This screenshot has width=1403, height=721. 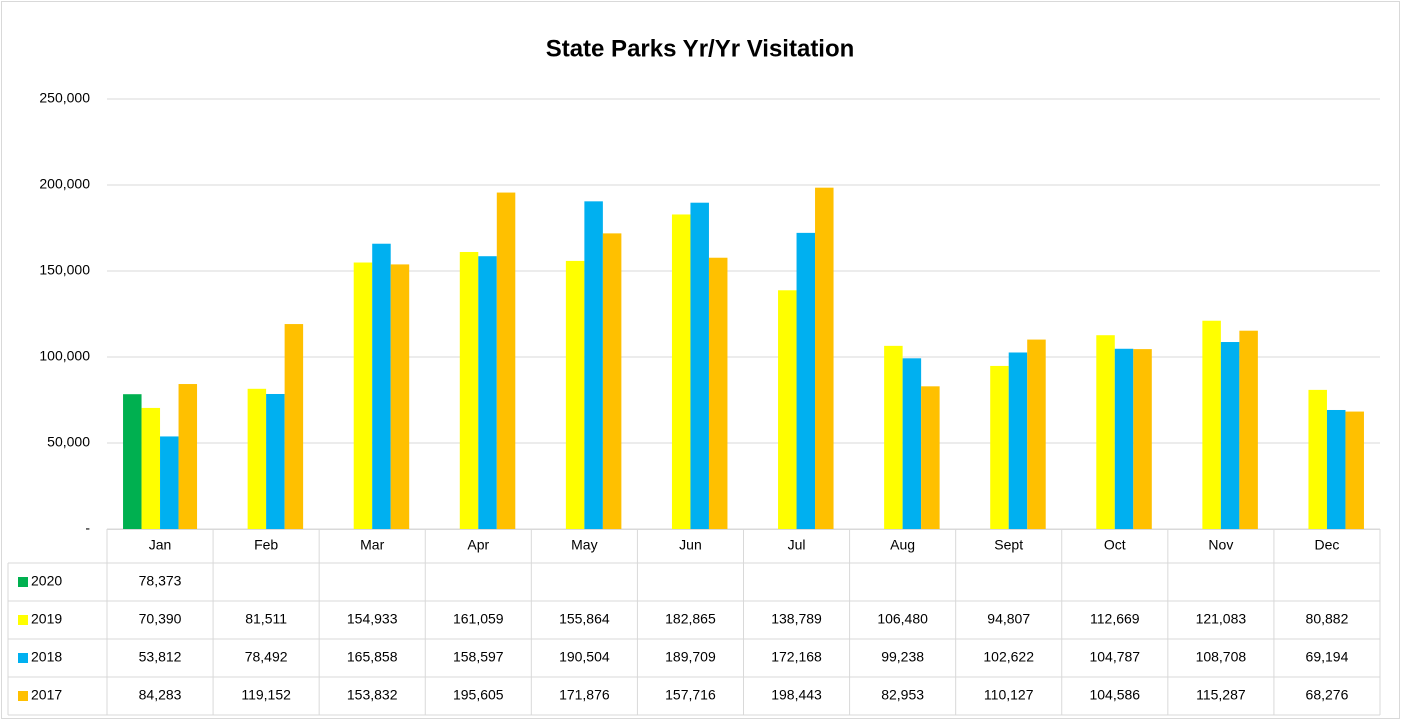 What do you see at coordinates (902, 657) in the screenshot?
I see `table-value: 99,238` at bounding box center [902, 657].